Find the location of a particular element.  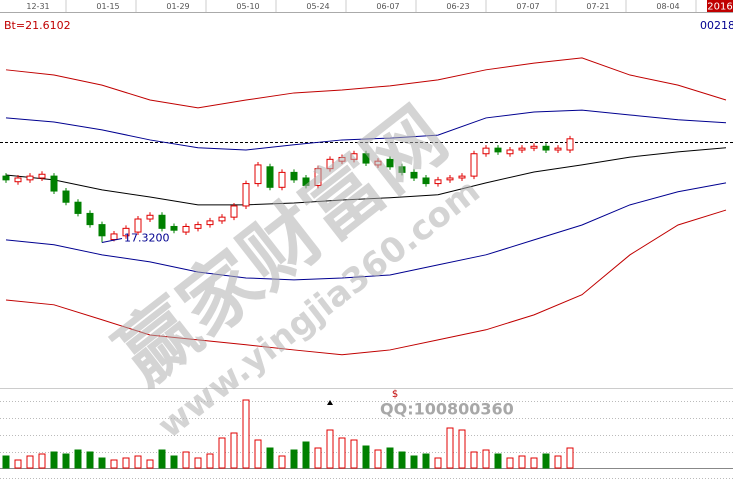

date-label: 06-07 is located at coordinates (387, 6).